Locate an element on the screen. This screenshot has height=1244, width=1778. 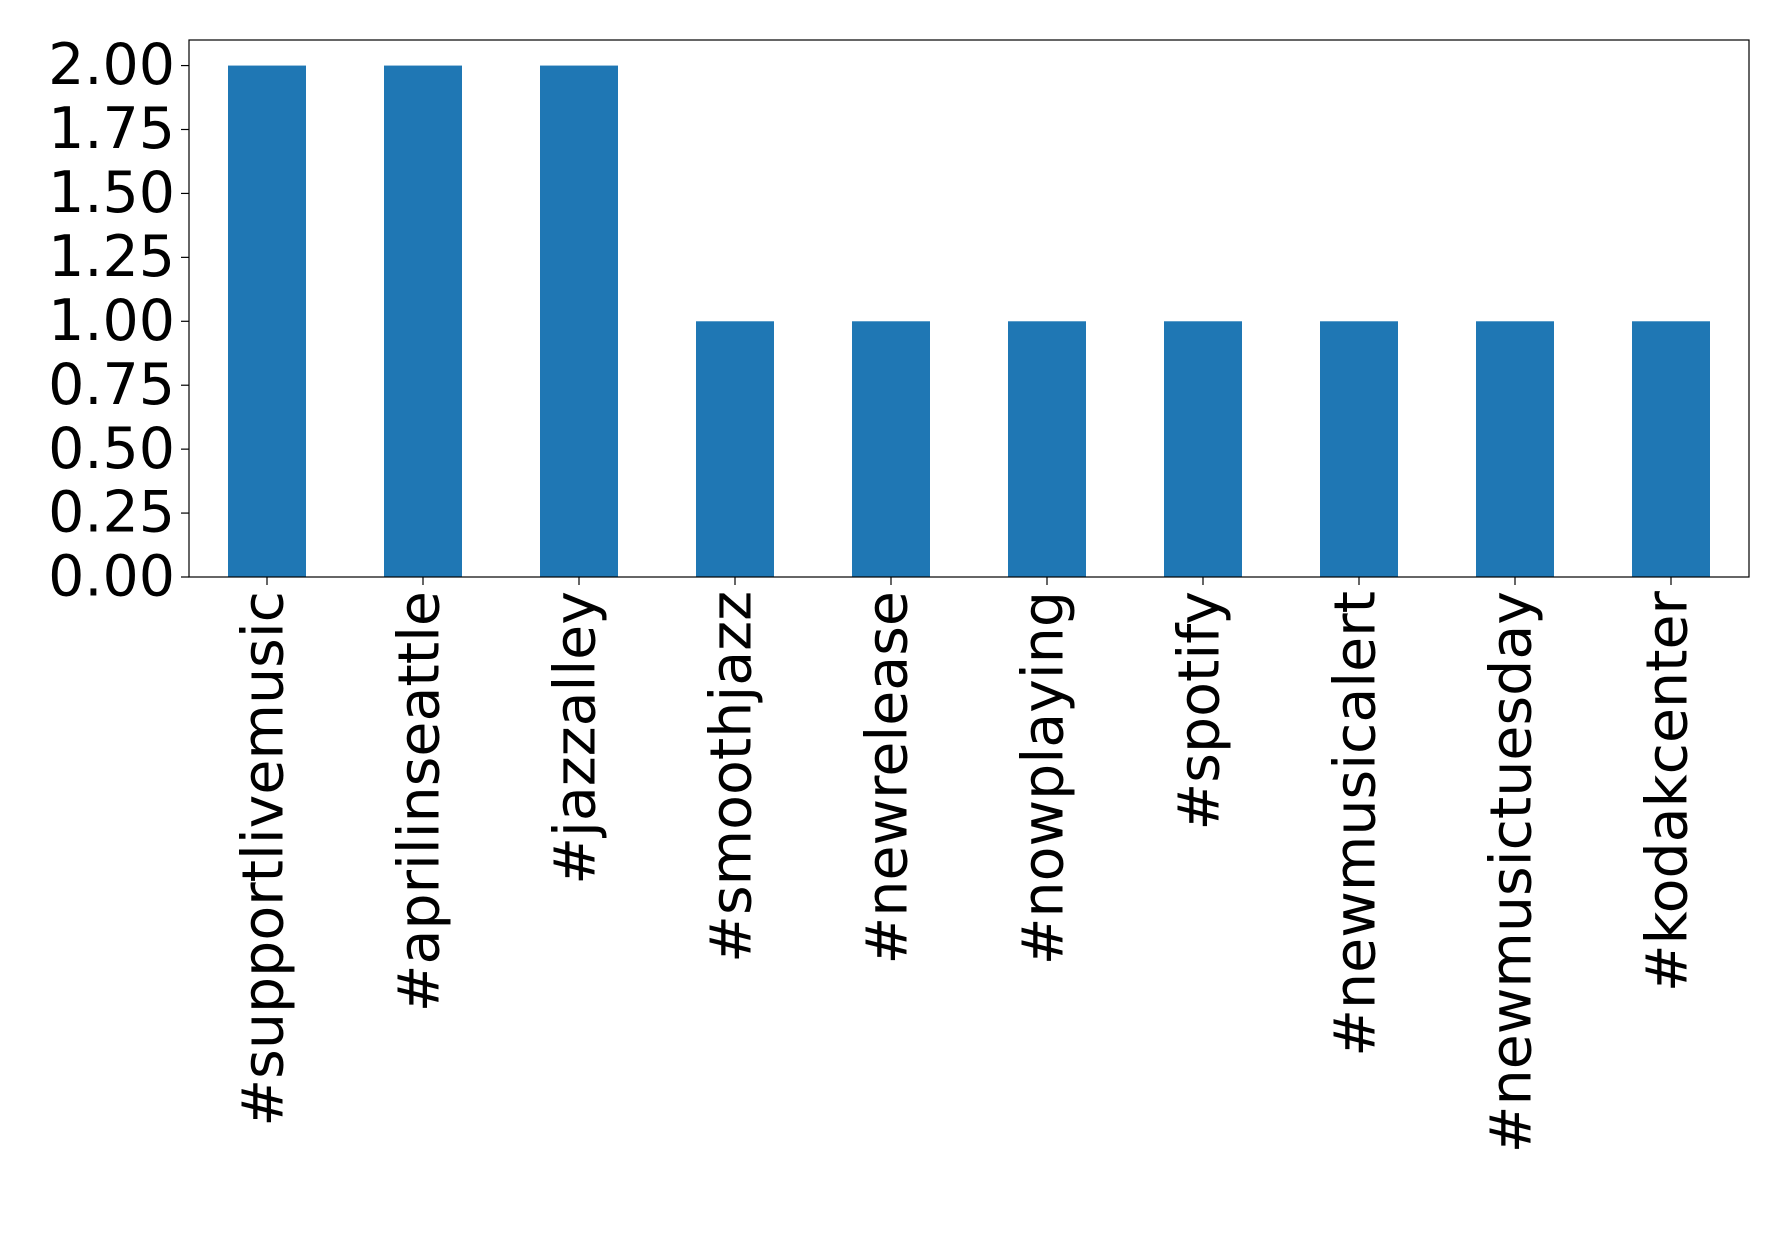
x-tick-label: #smoothjazz is located at coordinates (732, 777).